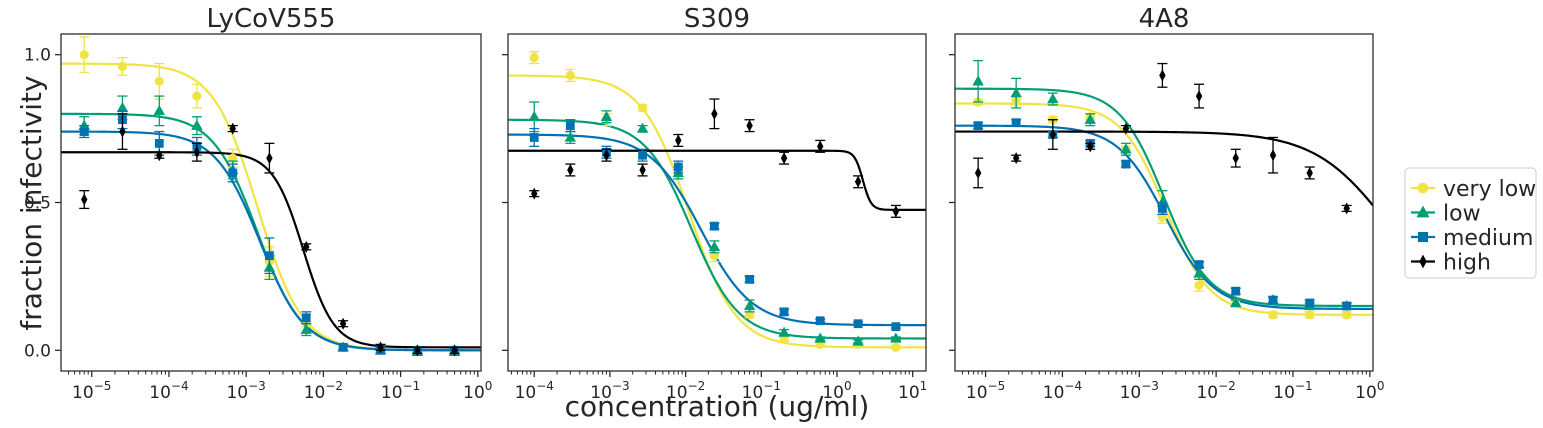 Image resolution: width=1543 pixels, height=428 pixels. I want to click on x-tick-label: 10⁰, so click(1369, 391).